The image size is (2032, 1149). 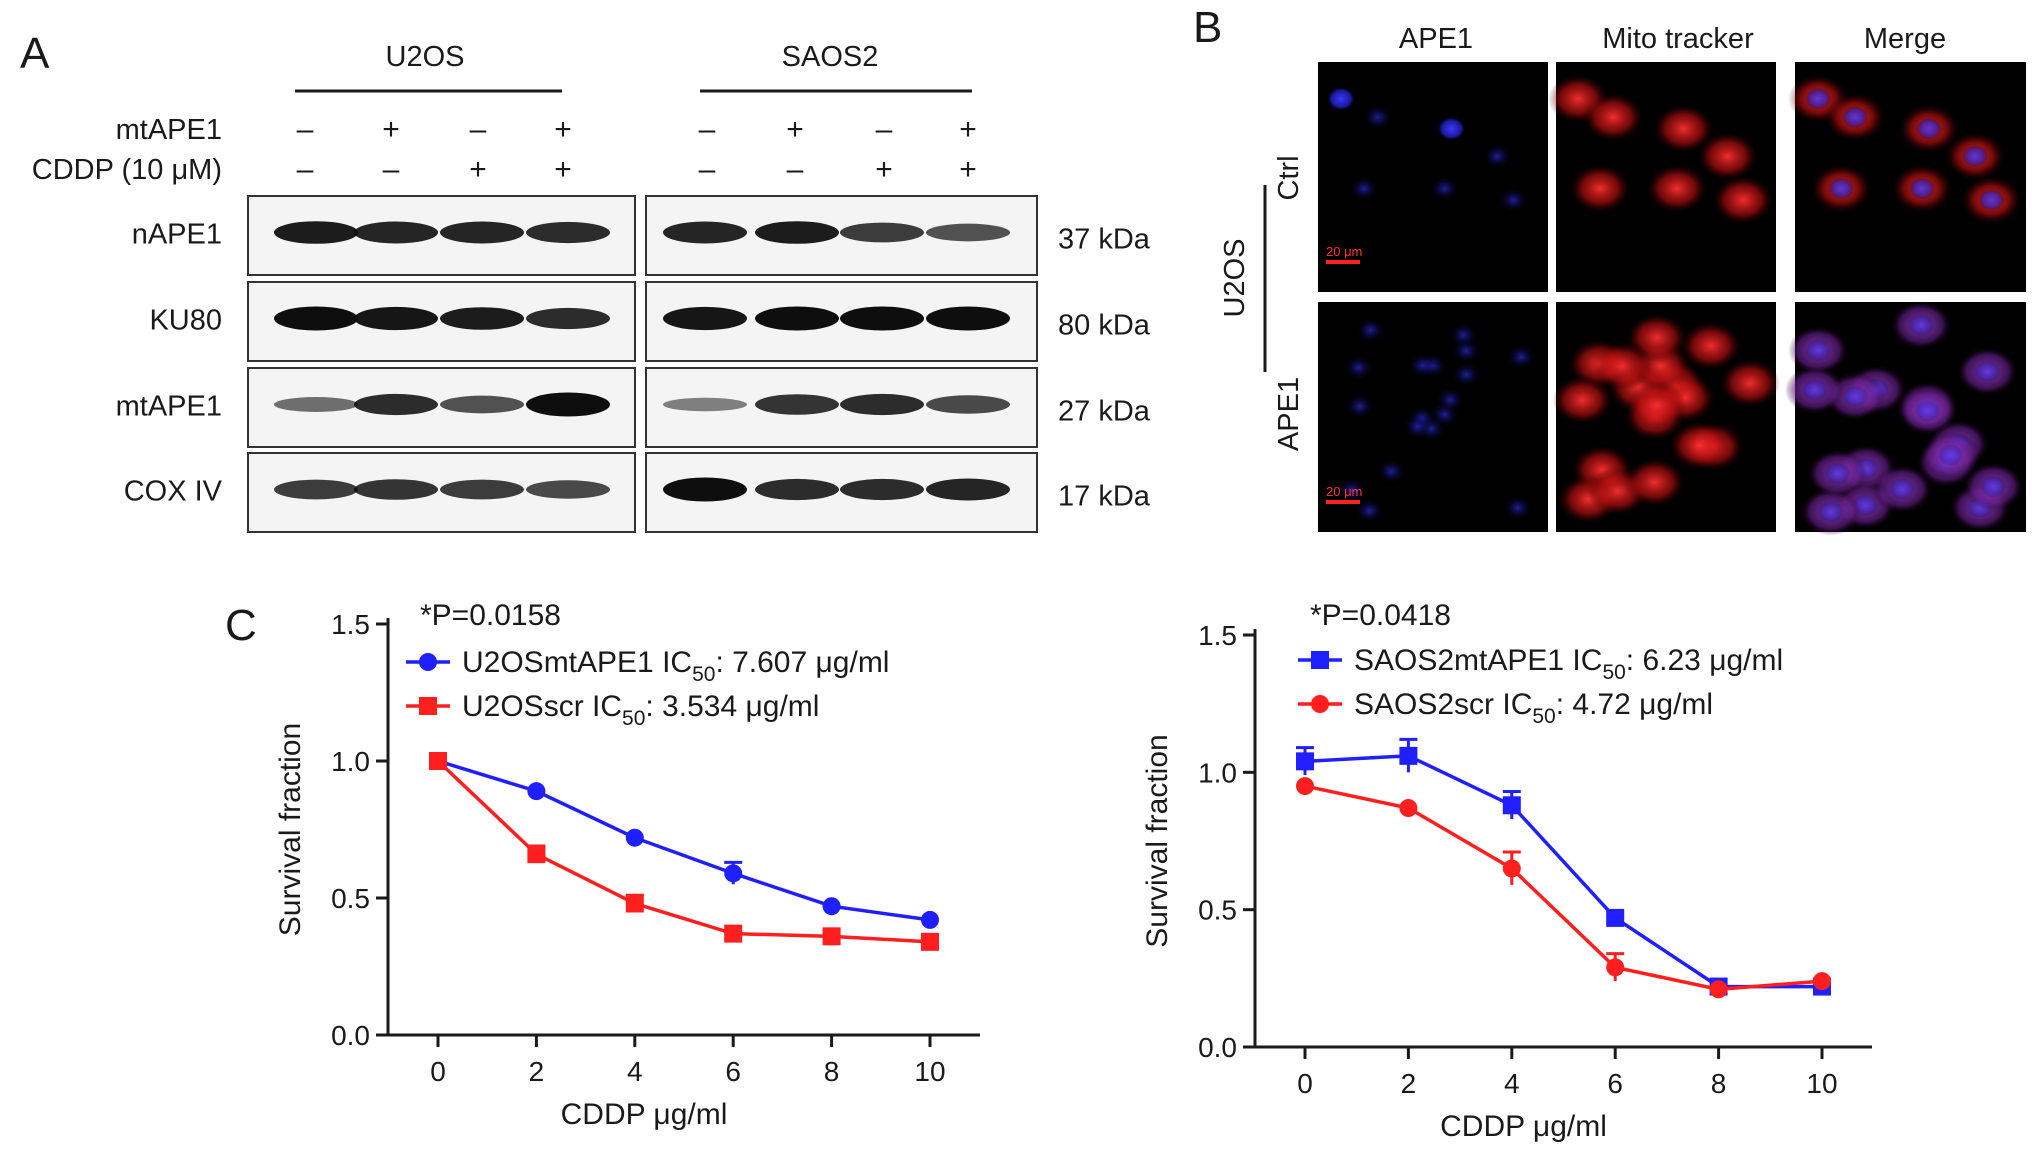 What do you see at coordinates (185, 321) in the screenshot?
I see `blot-label: KU80` at bounding box center [185, 321].